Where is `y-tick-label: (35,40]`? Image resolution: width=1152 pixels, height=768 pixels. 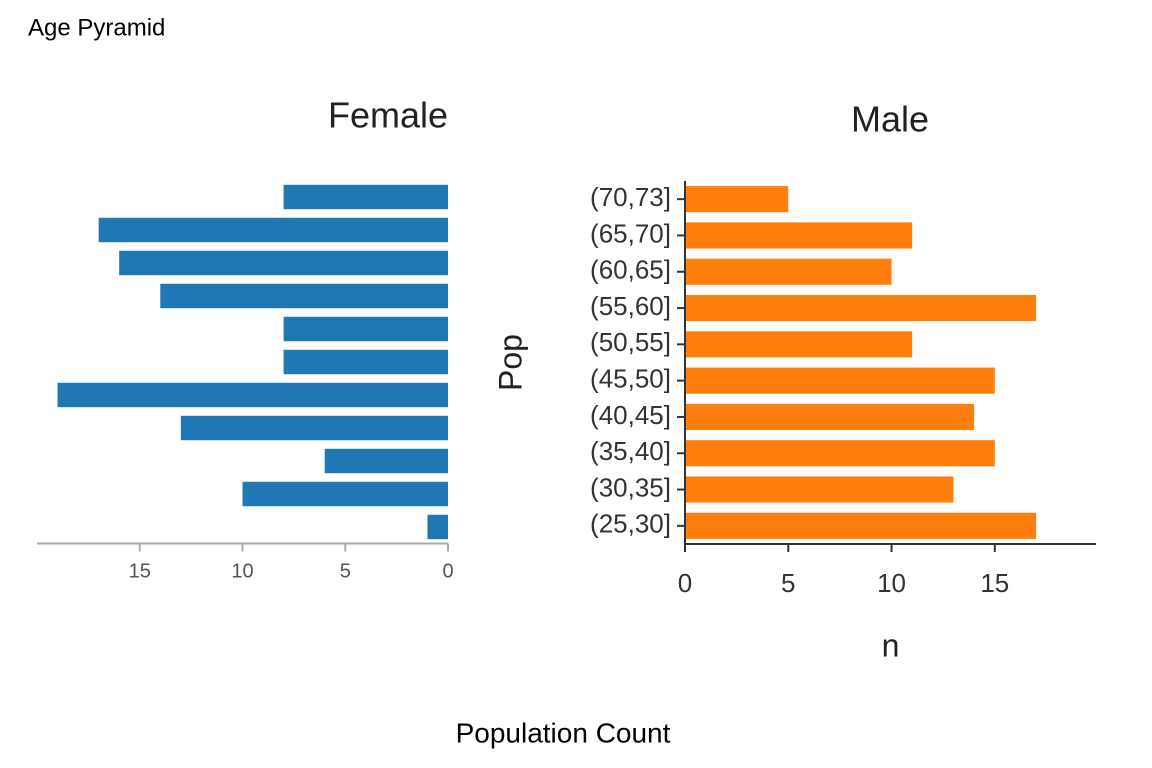
y-tick-label: (35,40] is located at coordinates (630, 451).